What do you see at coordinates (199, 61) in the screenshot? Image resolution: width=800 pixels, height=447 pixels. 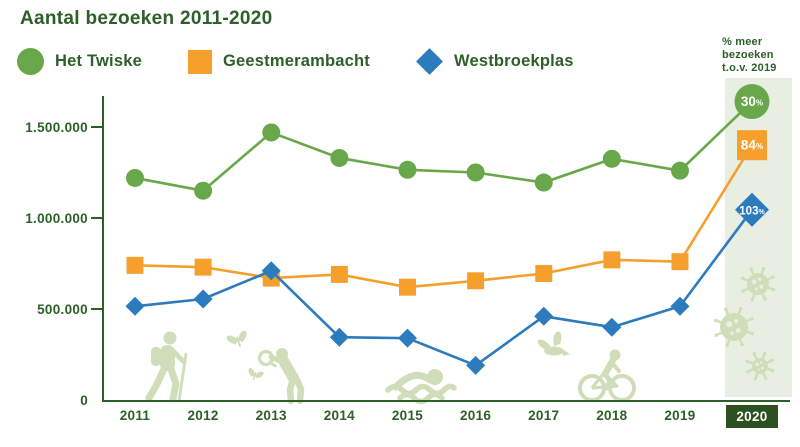 I see `square-marker-icon` at bounding box center [199, 61].